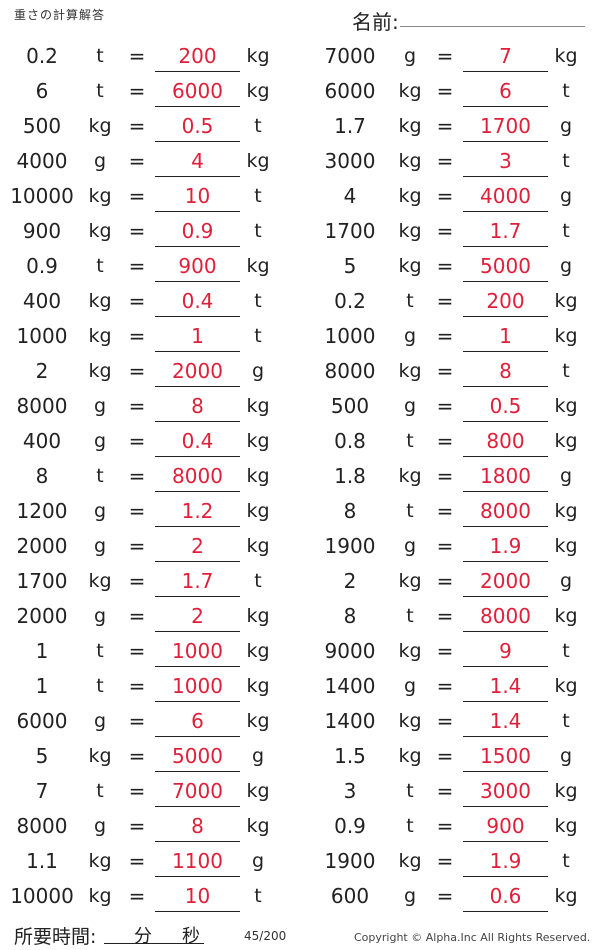 The height and width of the screenshot is (950, 600). I want to click on given-value: 400, so click(42, 441).